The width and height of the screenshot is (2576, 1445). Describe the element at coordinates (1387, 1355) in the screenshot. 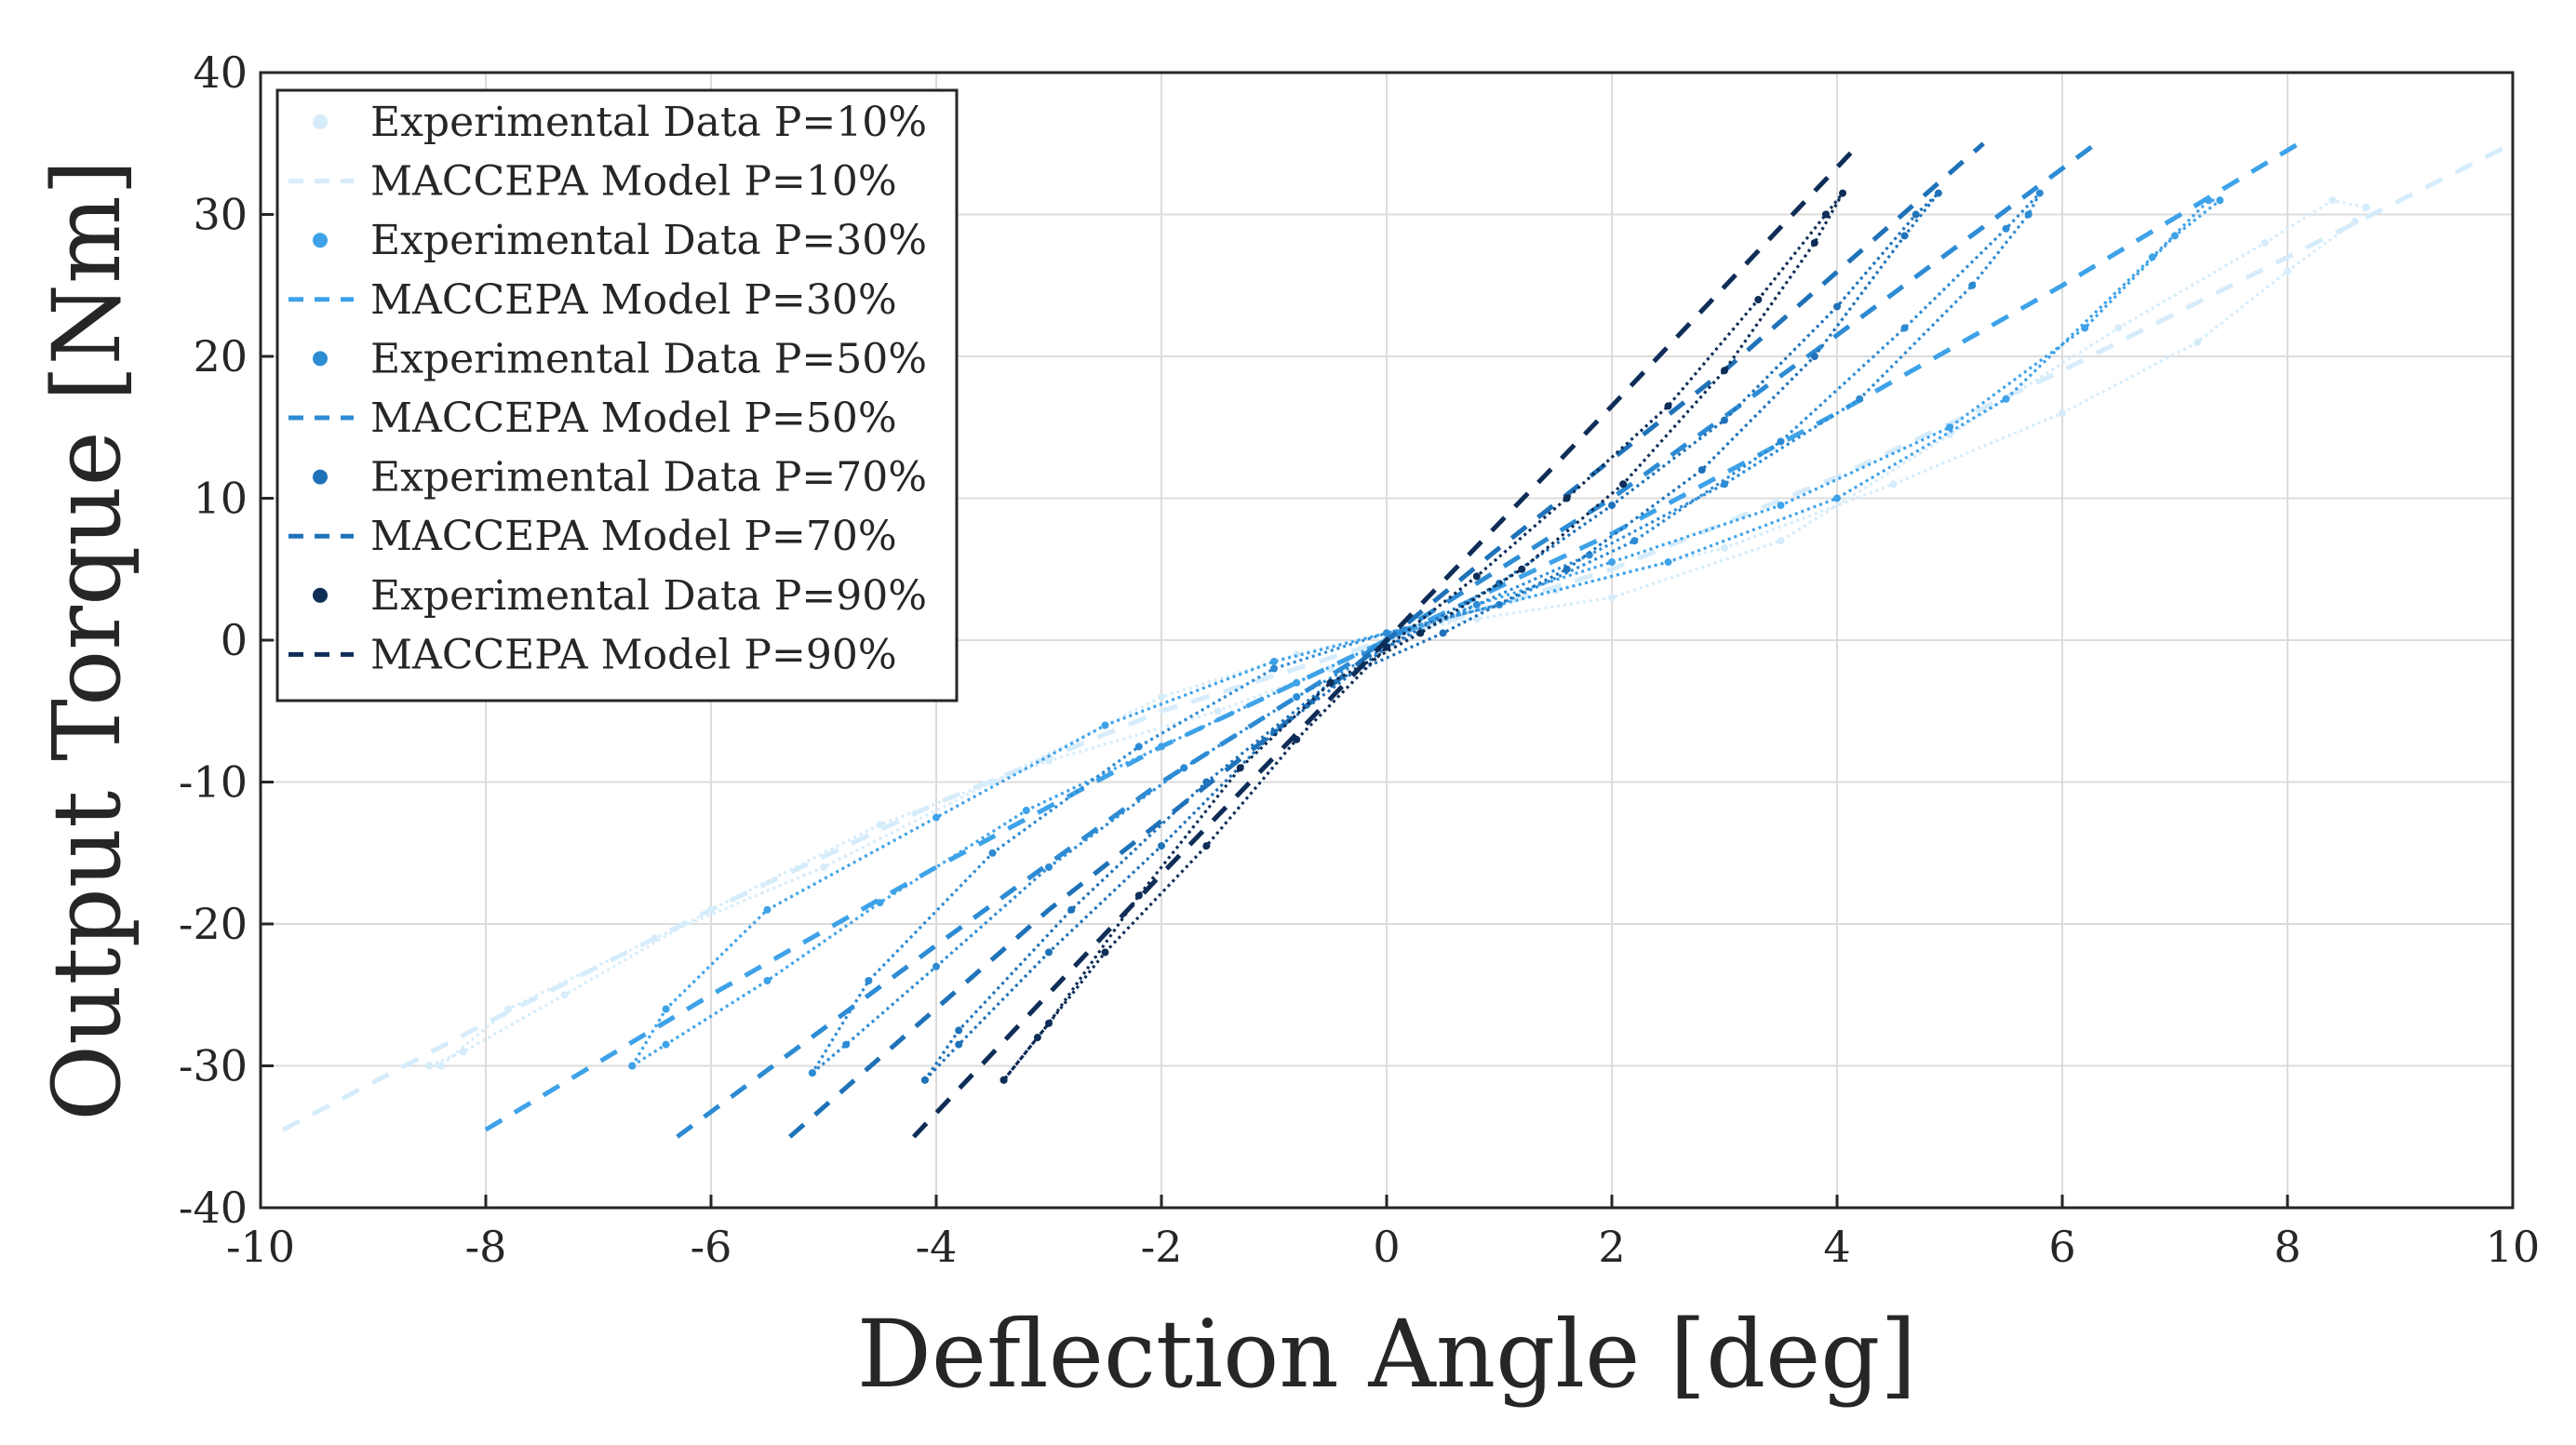

I see `x-axis-title: Deflection Angle [deg]` at that location.